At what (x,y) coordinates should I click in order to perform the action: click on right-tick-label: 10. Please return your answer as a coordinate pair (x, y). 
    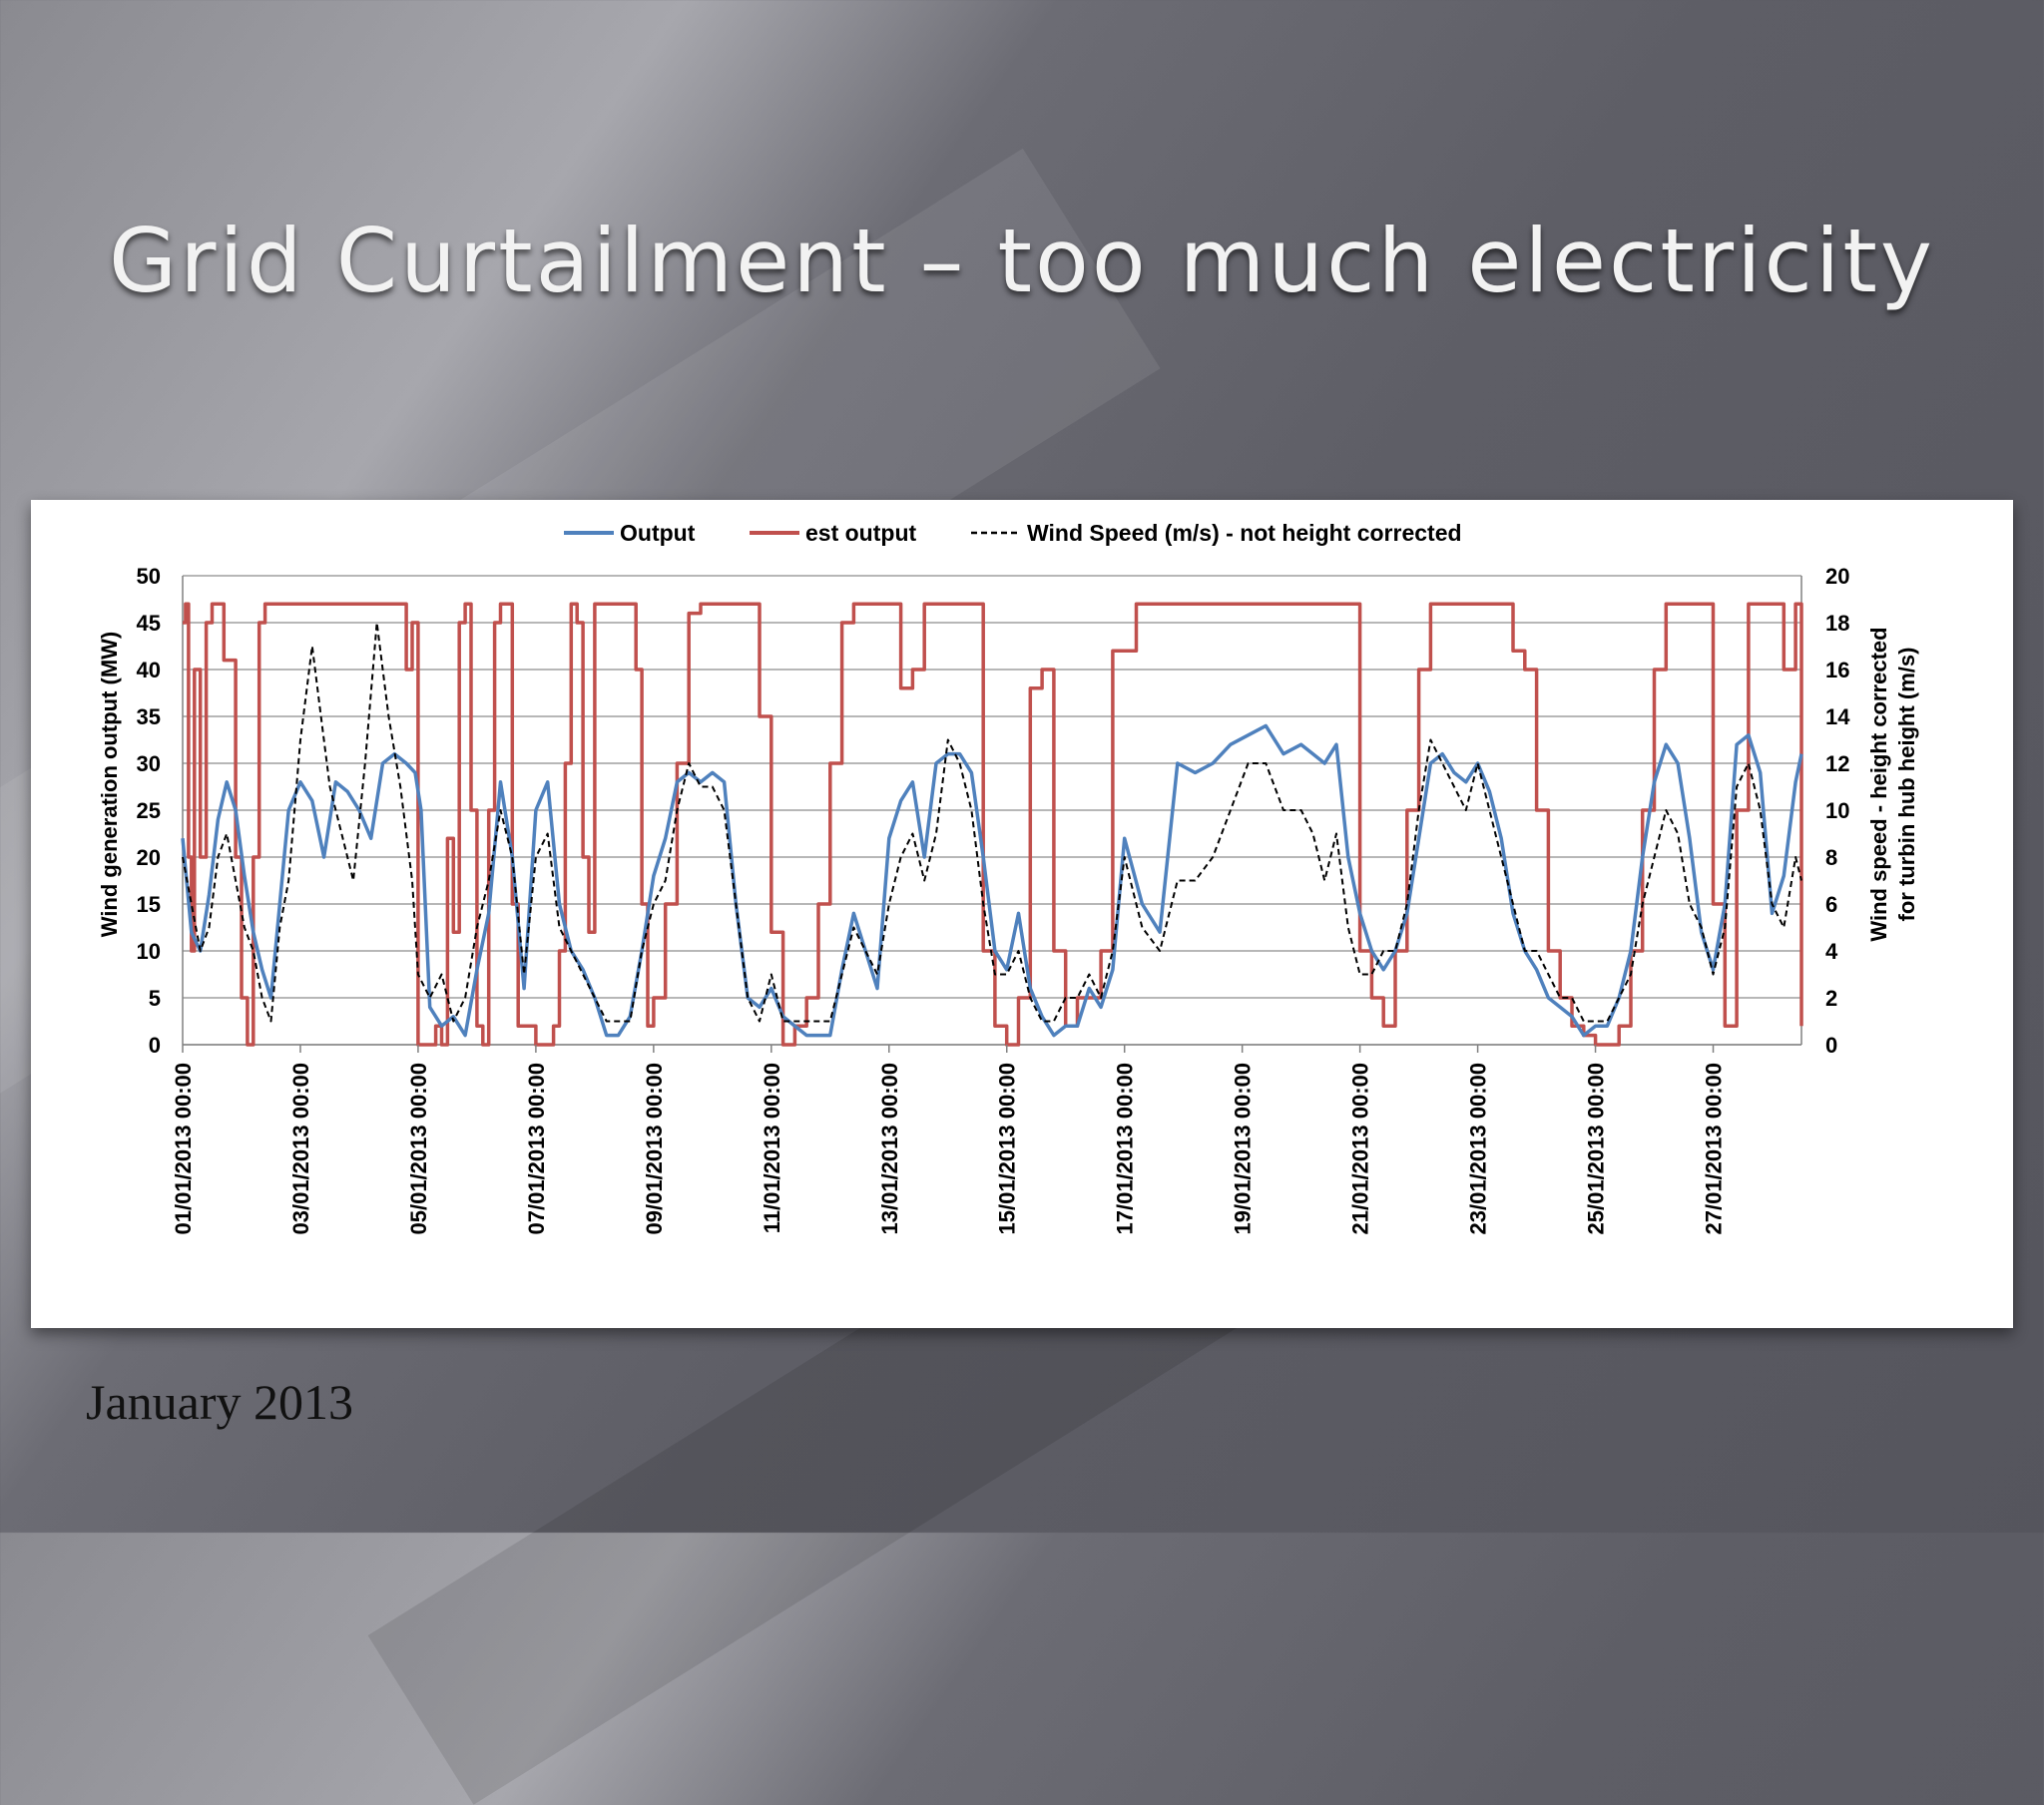
    Looking at the image, I should click on (1837, 810).